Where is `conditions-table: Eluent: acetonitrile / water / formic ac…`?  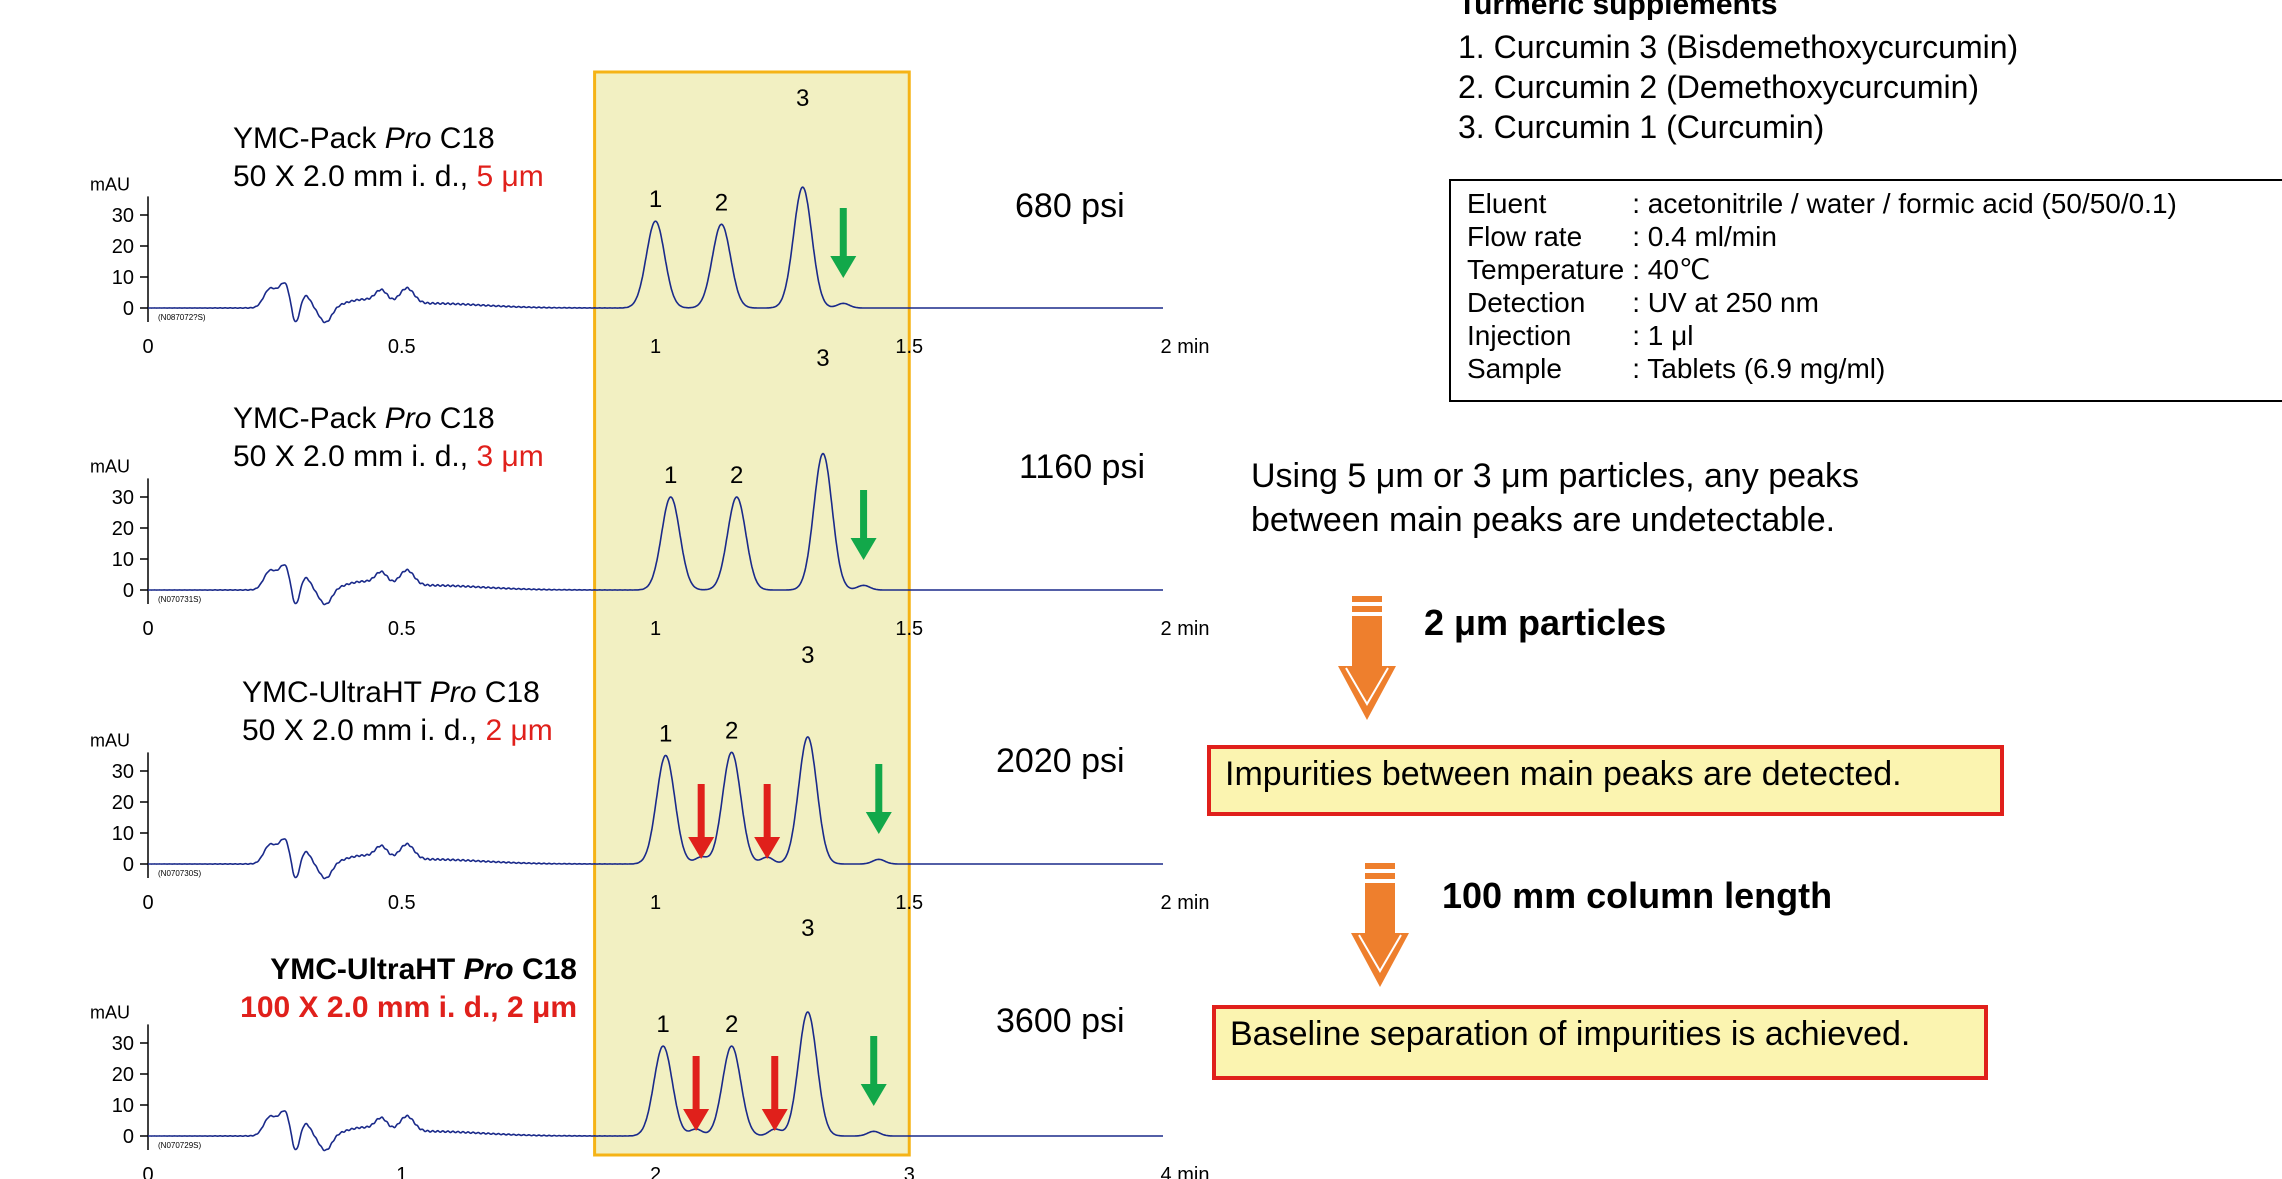 conditions-table: Eluent: acetonitrile / water / formic ac… is located at coordinates (1822, 286).